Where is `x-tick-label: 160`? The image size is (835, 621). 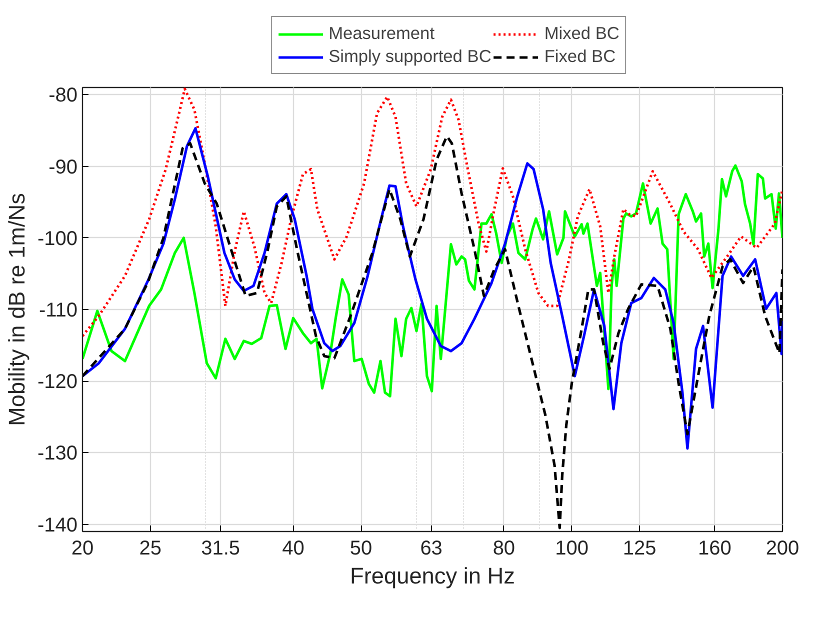
x-tick-label: 160 is located at coordinates (715, 549).